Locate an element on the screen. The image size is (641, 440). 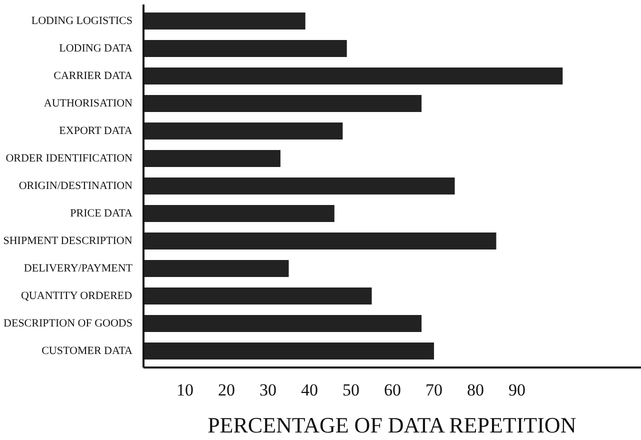
y-tick-label: EXPORT DATA is located at coordinates (95, 131).